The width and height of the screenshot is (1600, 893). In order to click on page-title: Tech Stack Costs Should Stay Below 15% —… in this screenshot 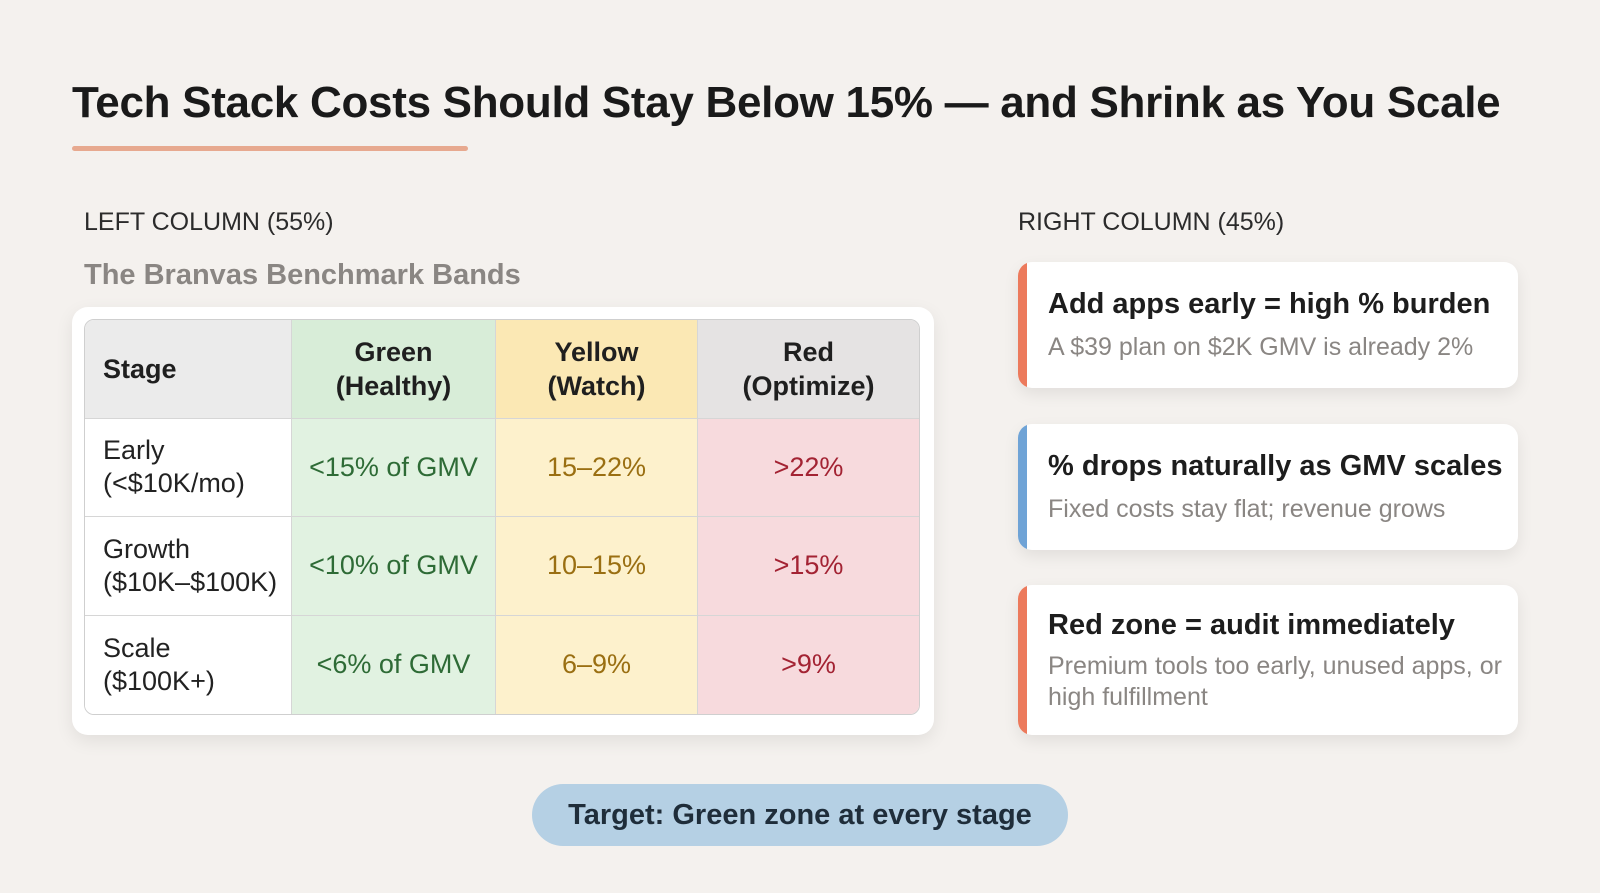, I will do `click(786, 102)`.